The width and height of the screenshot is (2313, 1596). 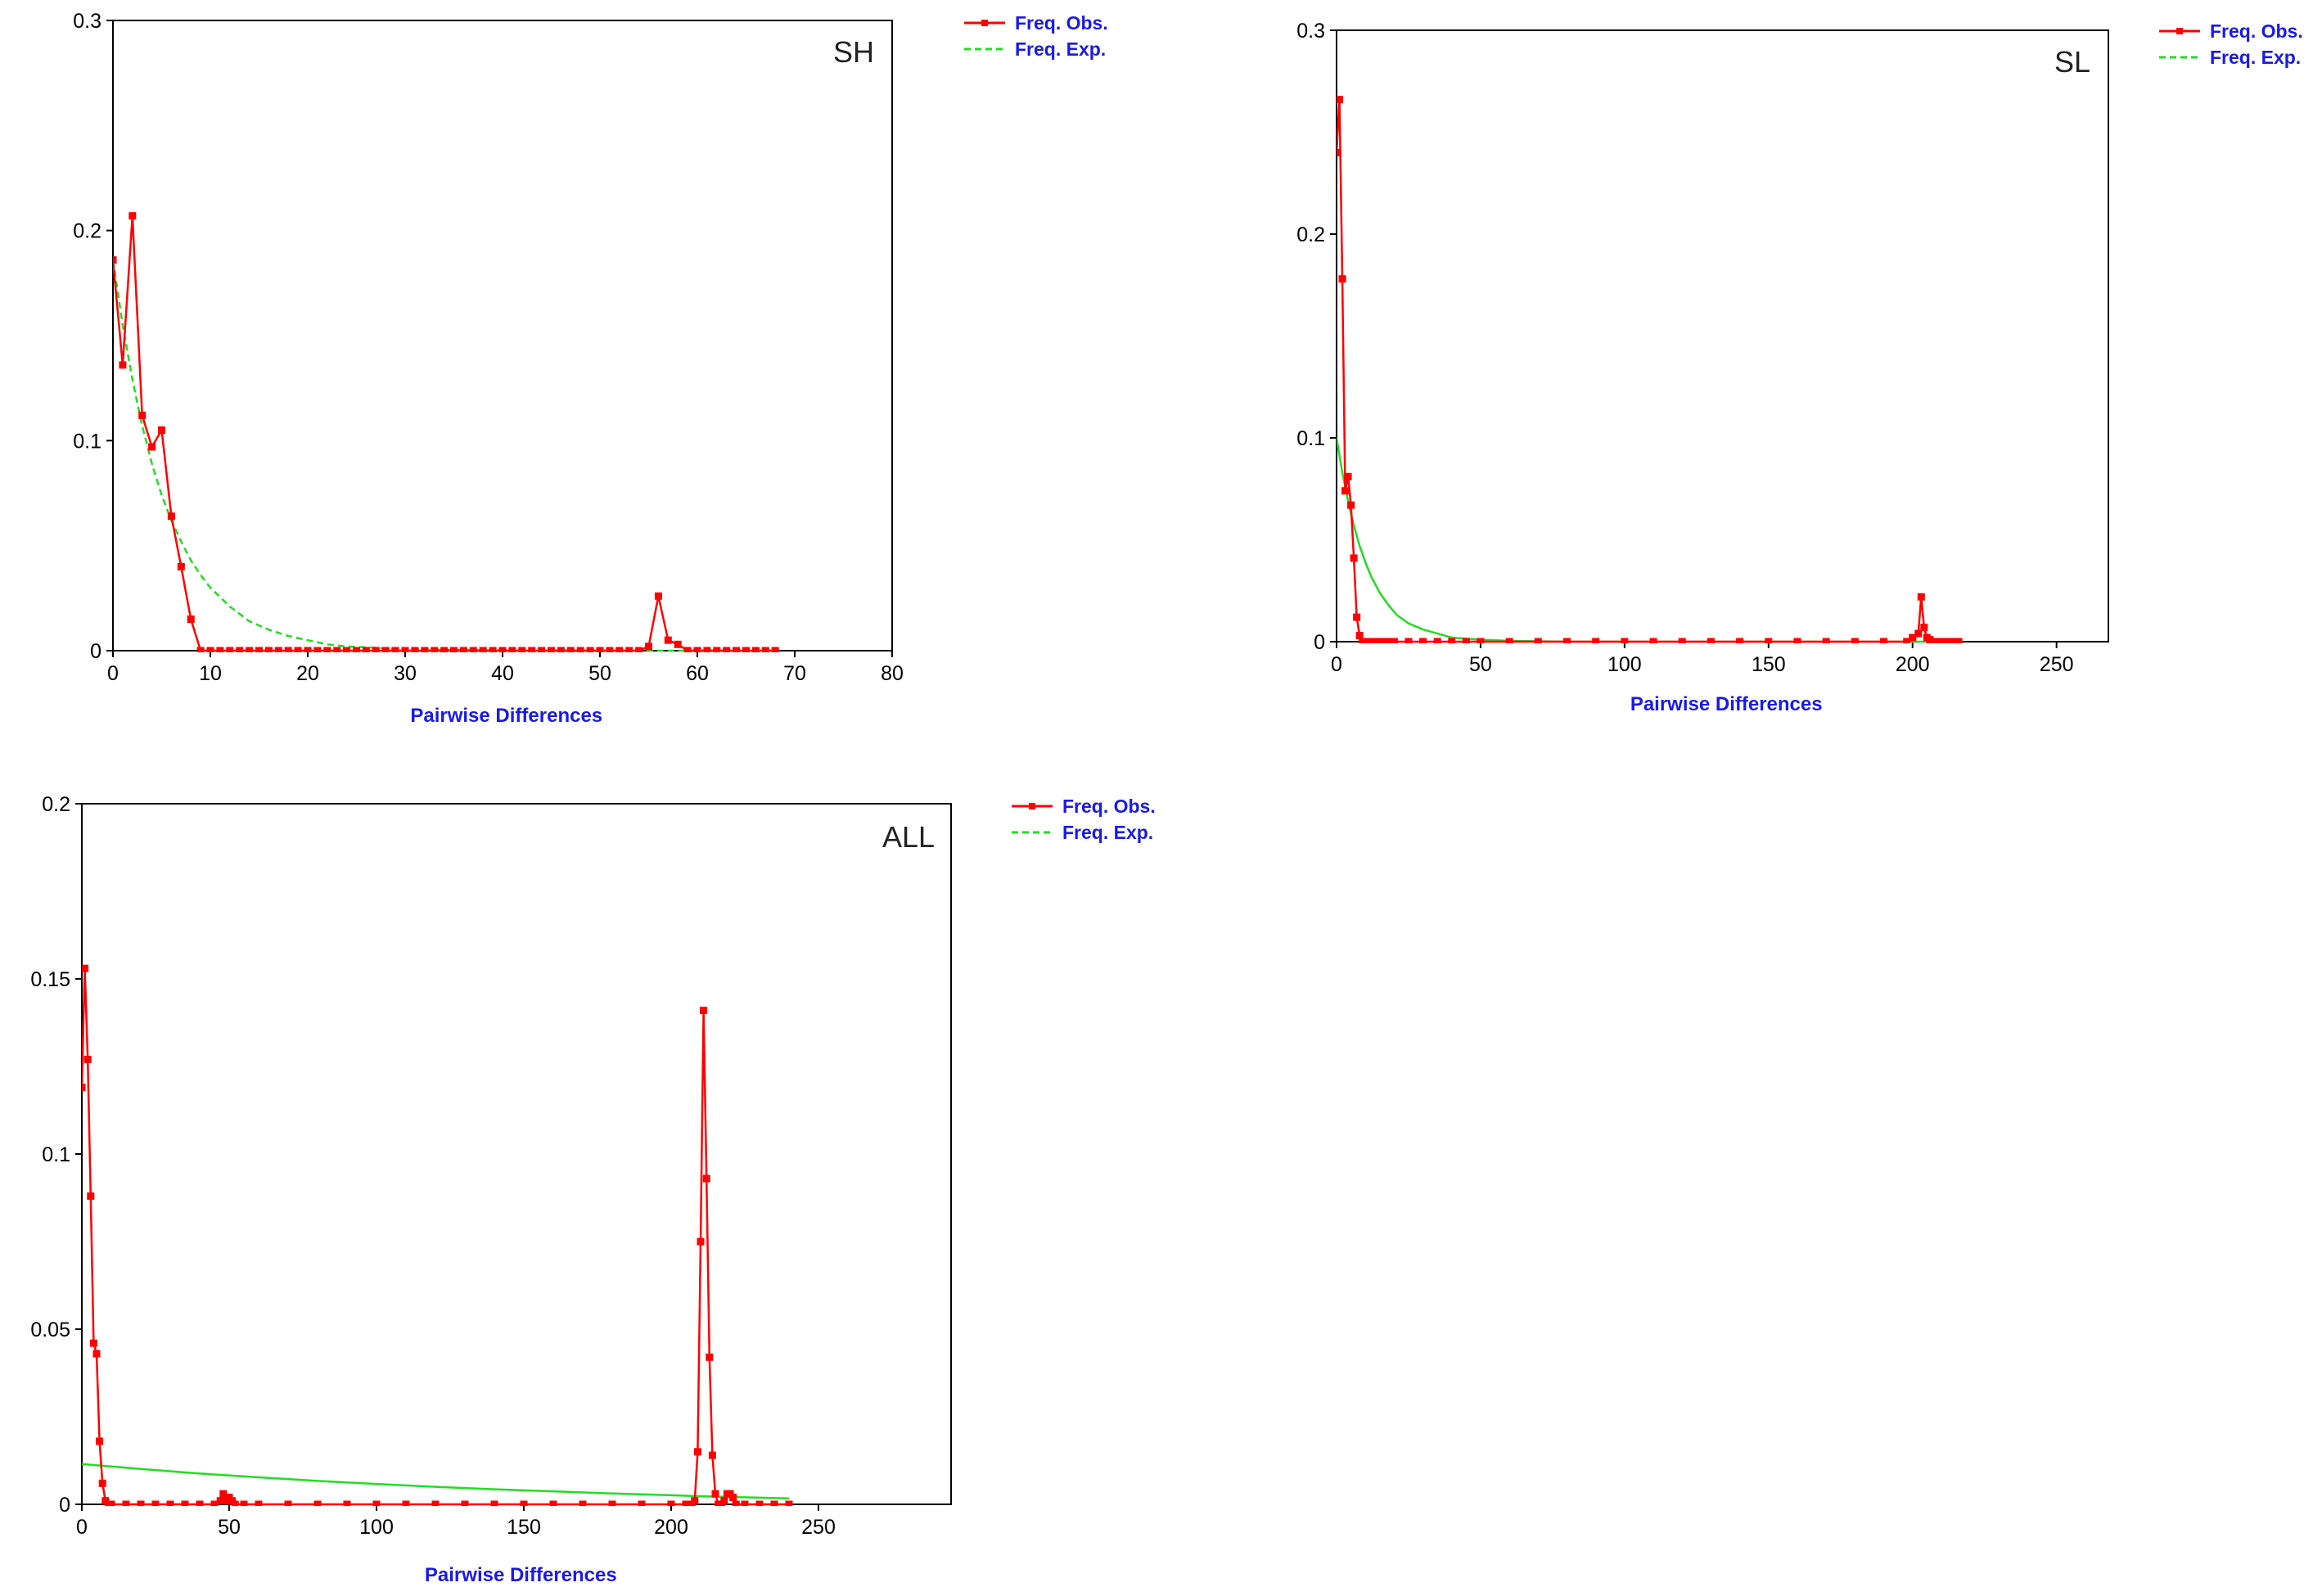 What do you see at coordinates (908, 837) in the screenshot?
I see `panel-label: ALL` at bounding box center [908, 837].